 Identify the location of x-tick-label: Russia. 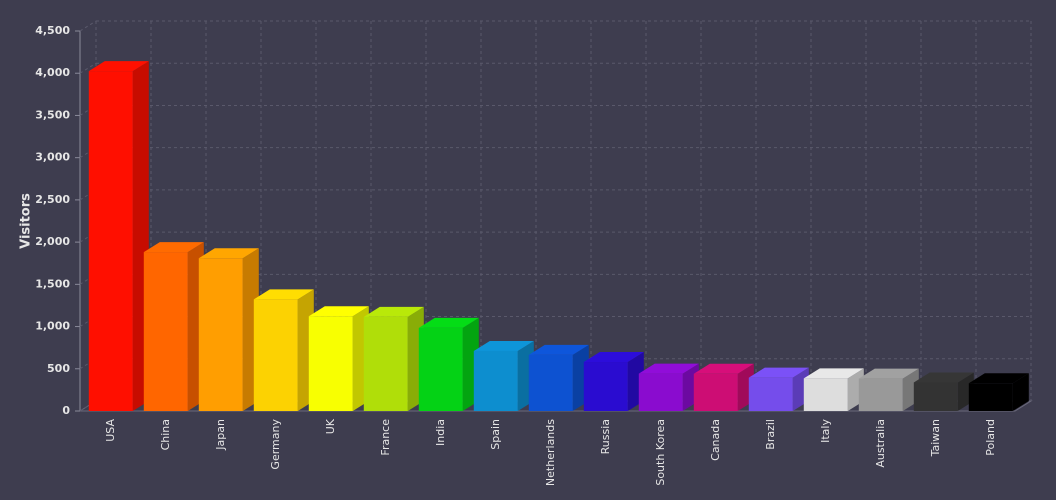
(605, 436).